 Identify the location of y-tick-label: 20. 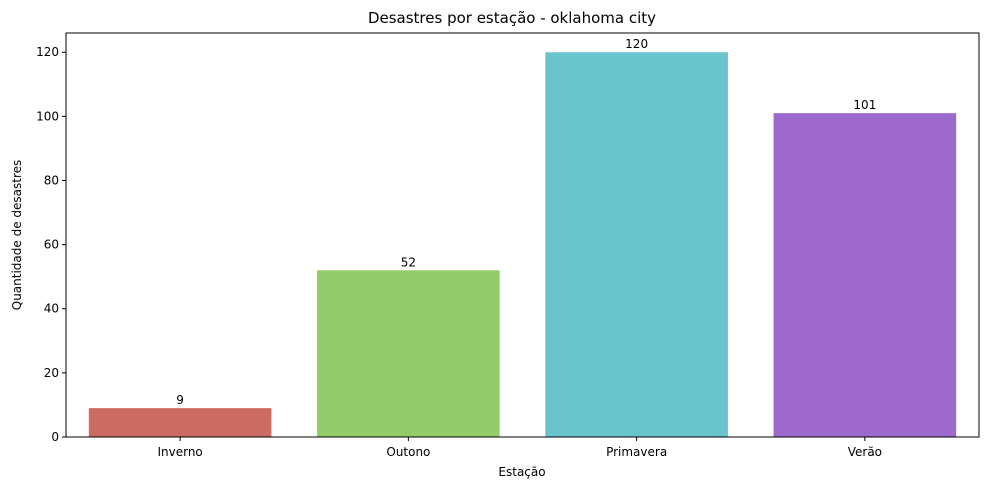
(51, 373).